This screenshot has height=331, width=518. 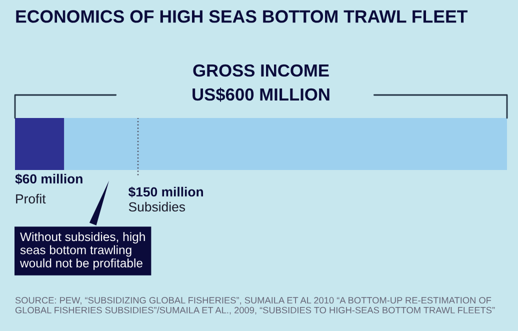 What do you see at coordinates (255, 305) in the screenshot?
I see `source-note: SOURCE: PEW, “SUBSIDIZING GLOBAL FISHERIES”, SUMAILA ET AL 2010 “A BOTTOM-UP RE-ESTIMATION OF GLOBAL FISHERIES SUBSIDIES”/SUMAILA ET AL., 2009, “SUBSIDIES TO HIGH-SEAS BOTTOM TRAWL FLEETS”` at bounding box center [255, 305].